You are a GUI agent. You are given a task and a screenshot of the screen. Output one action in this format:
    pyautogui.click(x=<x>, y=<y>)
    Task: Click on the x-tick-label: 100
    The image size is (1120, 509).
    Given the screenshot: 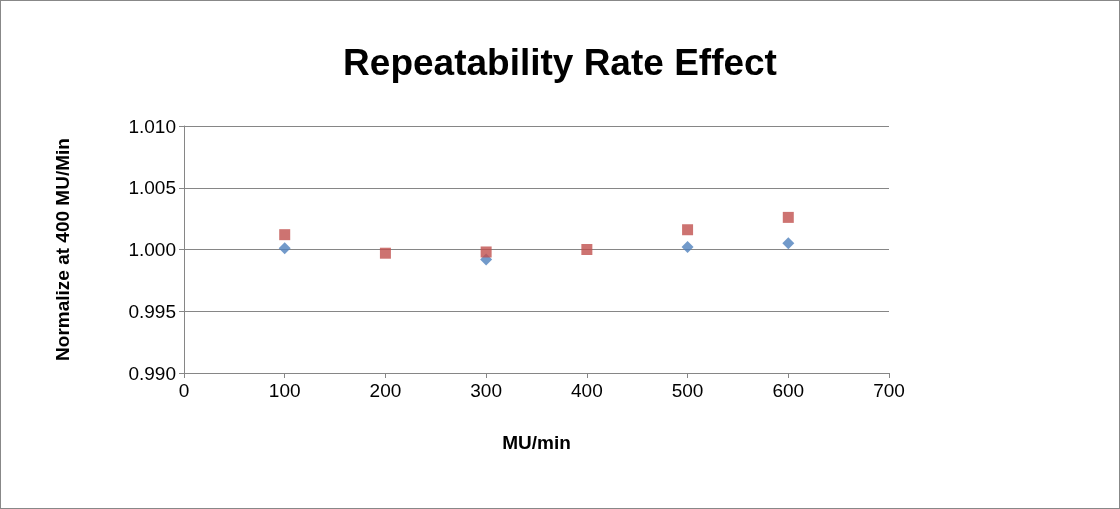 What is the action you would take?
    pyautogui.click(x=284, y=390)
    